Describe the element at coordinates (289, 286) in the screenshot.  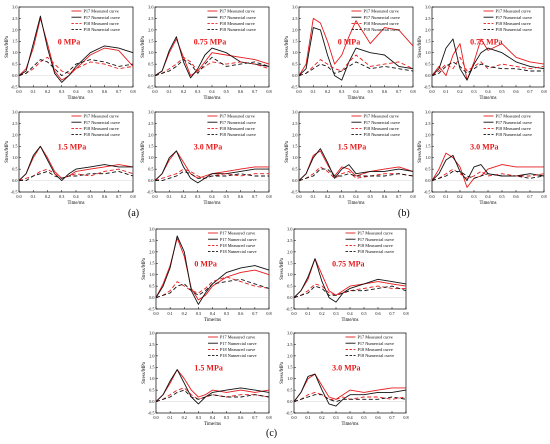
I see `y-tick-label: 0.5` at that location.